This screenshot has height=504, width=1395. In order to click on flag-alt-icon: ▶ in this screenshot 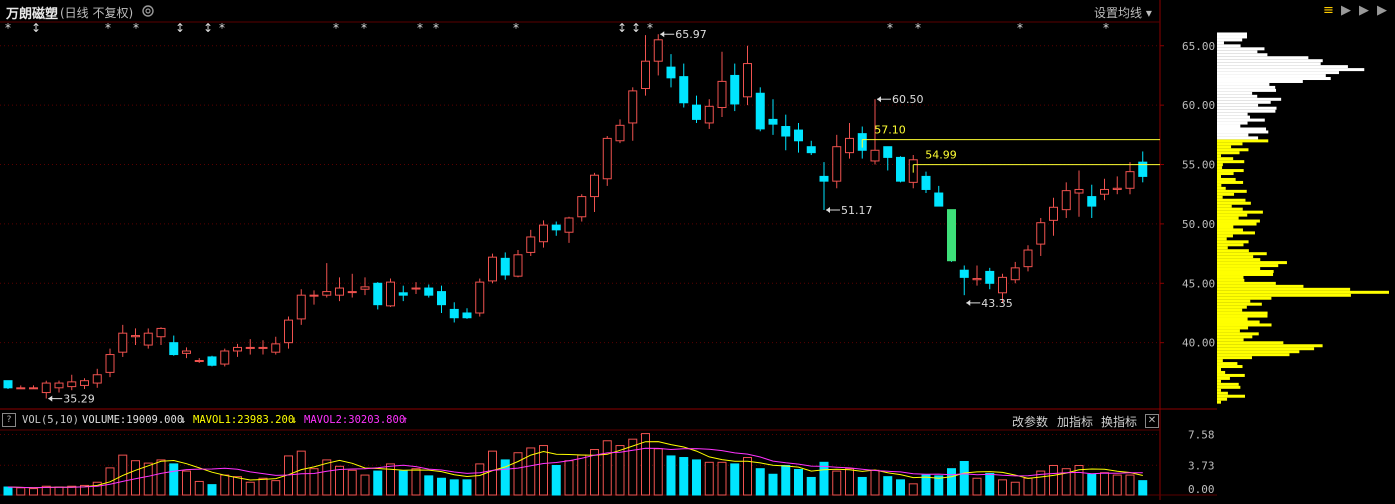, I will do `click(1364, 10)`.